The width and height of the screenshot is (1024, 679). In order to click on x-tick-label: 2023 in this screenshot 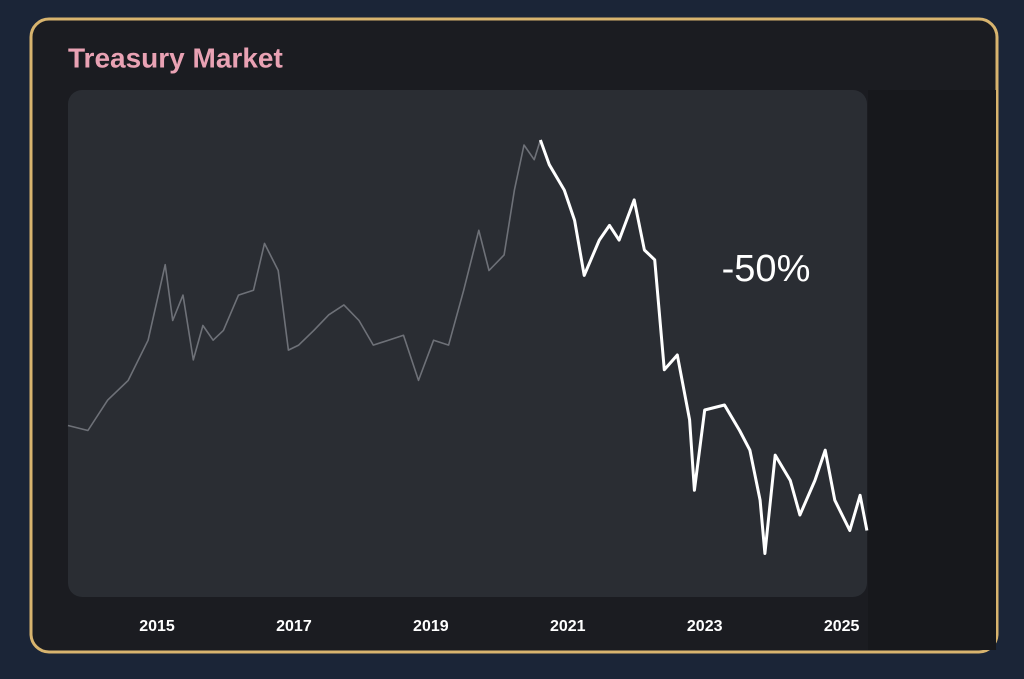, I will do `click(705, 626)`.